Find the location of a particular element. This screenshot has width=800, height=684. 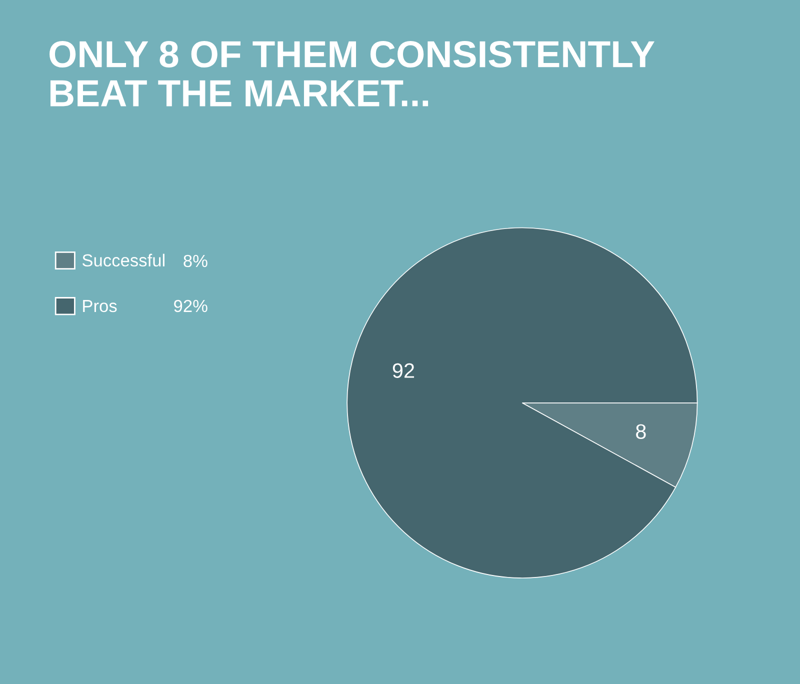

legend-label: Successful is located at coordinates (123, 260).